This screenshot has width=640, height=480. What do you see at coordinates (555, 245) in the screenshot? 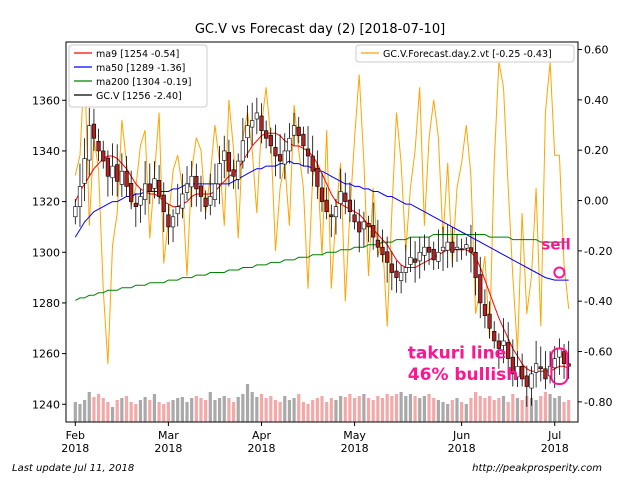
I see `annotation-sell: sell` at bounding box center [555, 245].